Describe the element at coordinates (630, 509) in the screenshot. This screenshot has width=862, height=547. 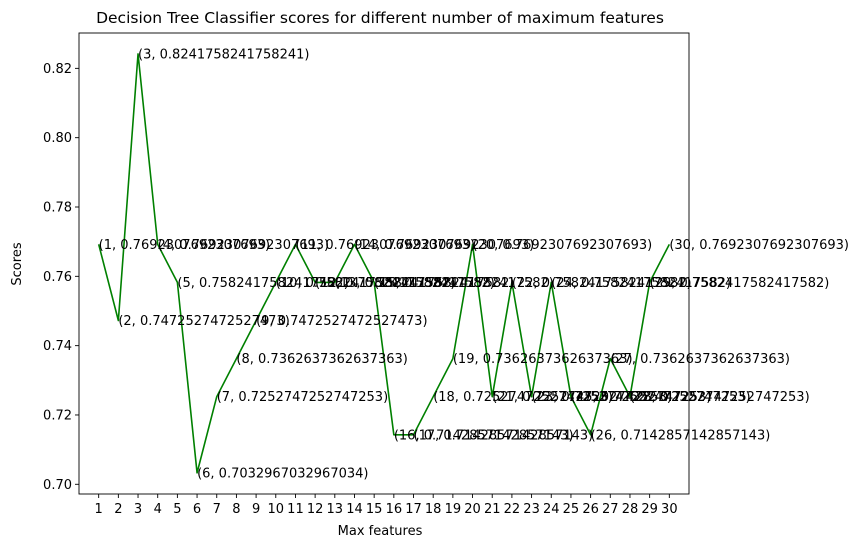
I see `x-tick-label: 28` at that location.